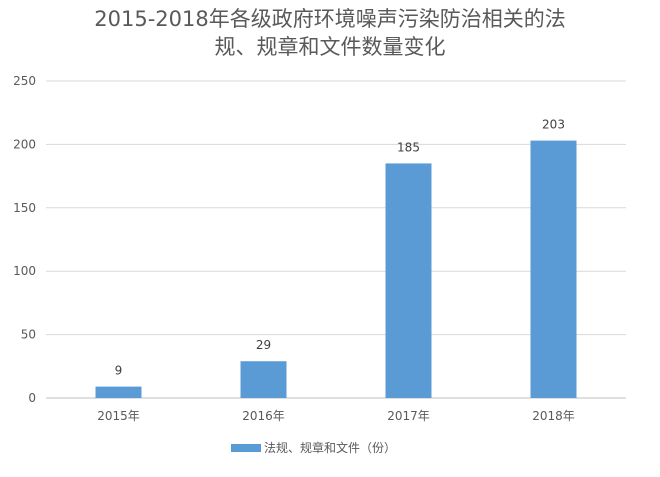 The width and height of the screenshot is (660, 477). I want to click on data-label-2: 185, so click(408, 147).